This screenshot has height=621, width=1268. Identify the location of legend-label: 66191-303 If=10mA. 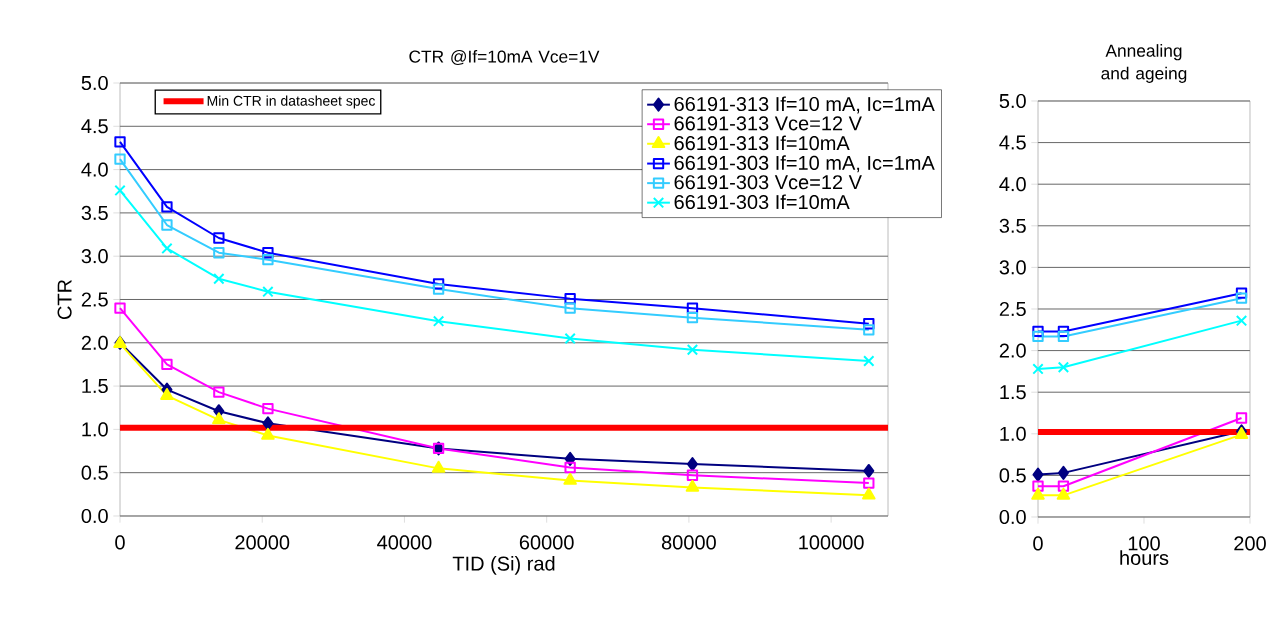
(762, 202).